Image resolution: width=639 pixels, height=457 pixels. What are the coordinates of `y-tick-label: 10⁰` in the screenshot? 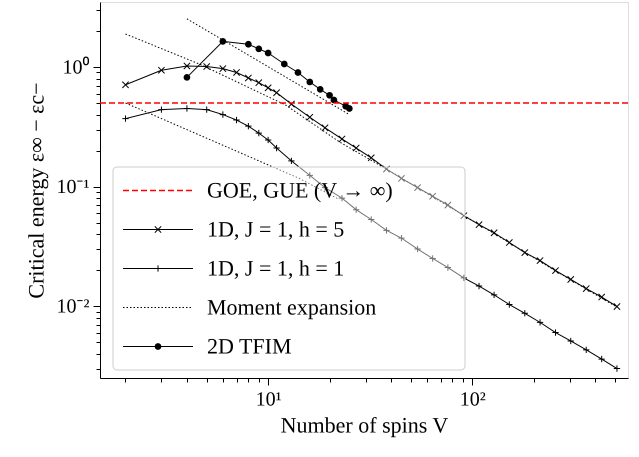 It's located at (76, 67).